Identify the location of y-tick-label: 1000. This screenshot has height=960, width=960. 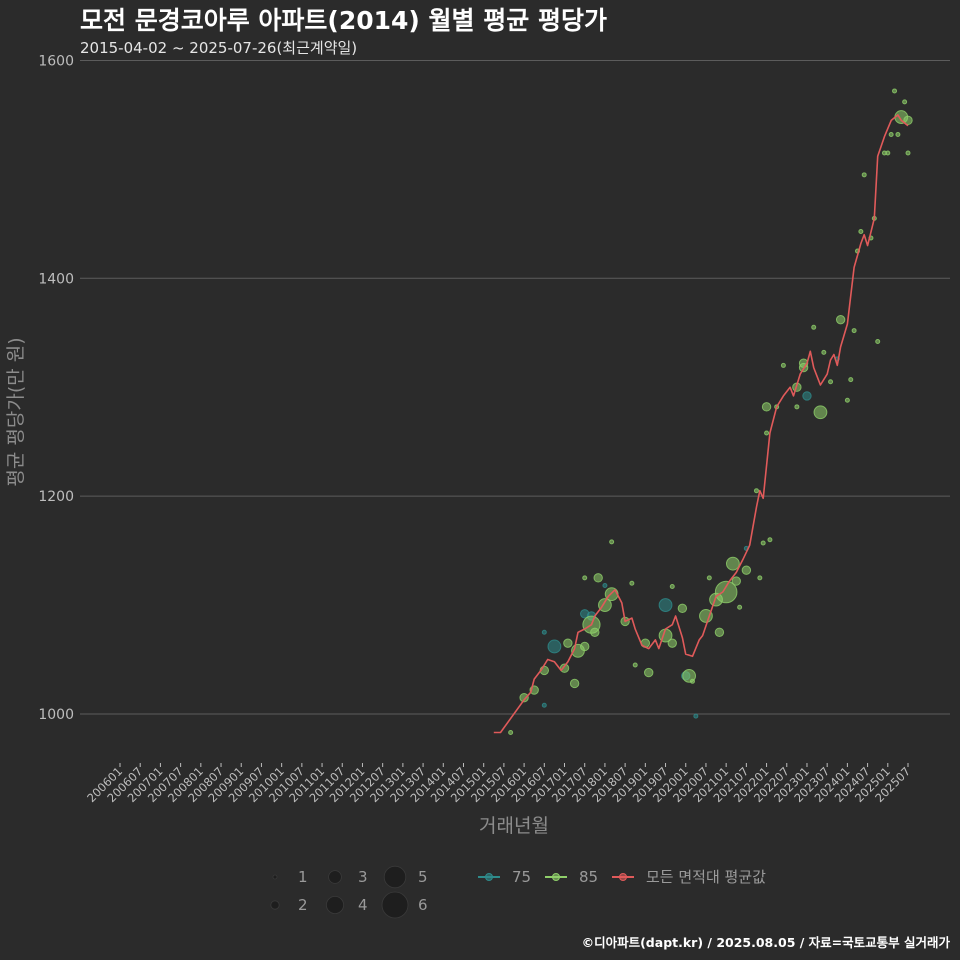
(56, 715).